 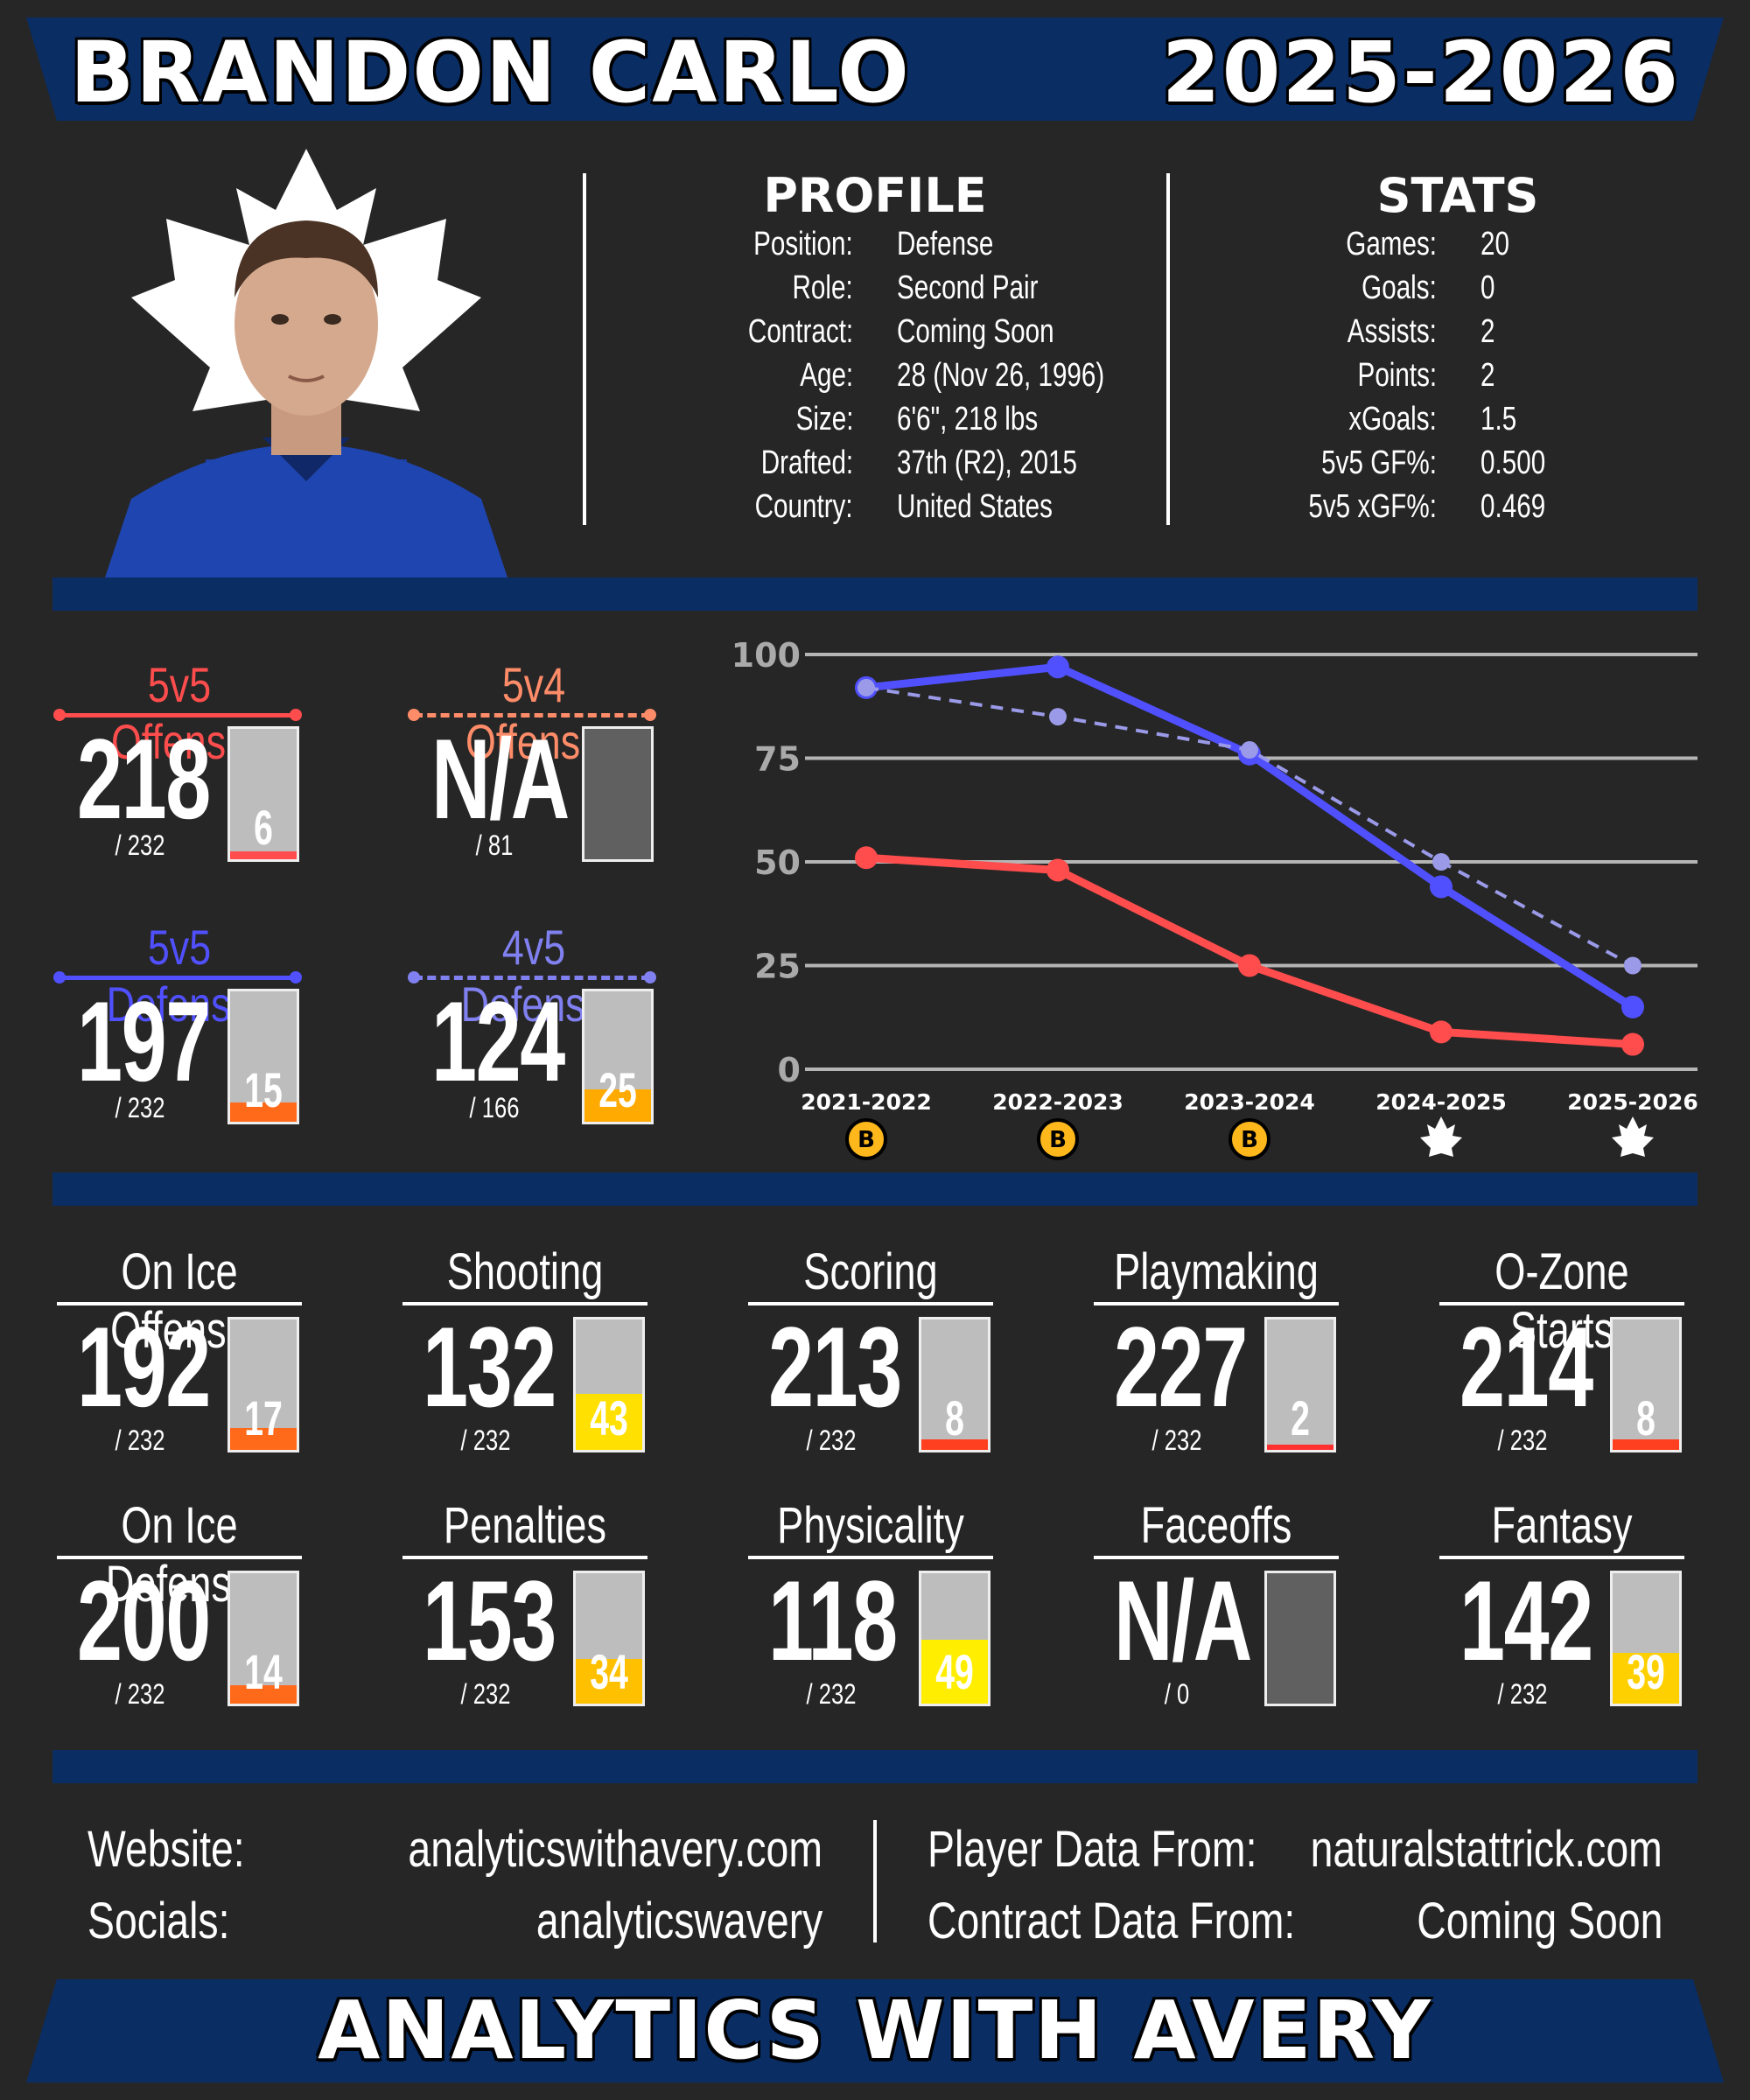 What do you see at coordinates (144, 1620) in the screenshot?
I see `category-value: 200` at bounding box center [144, 1620].